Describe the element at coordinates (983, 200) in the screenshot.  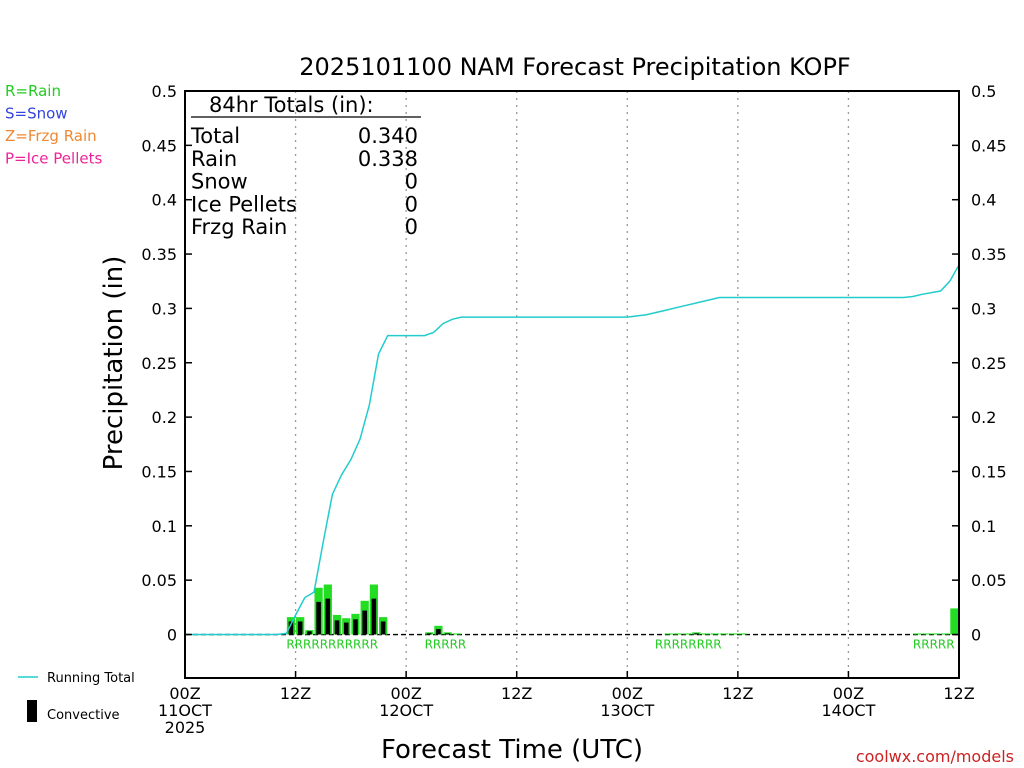
I see `y-tick-label-right: 0.4` at that location.